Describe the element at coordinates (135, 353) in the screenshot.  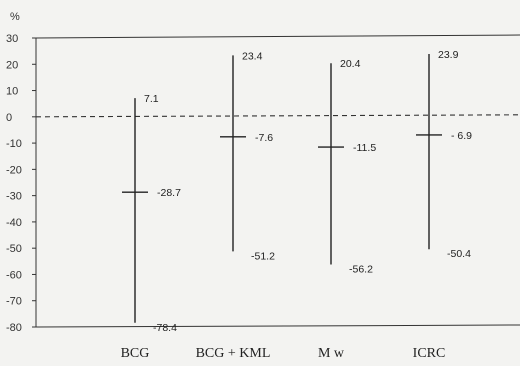
I see `category-label: BCG` at that location.